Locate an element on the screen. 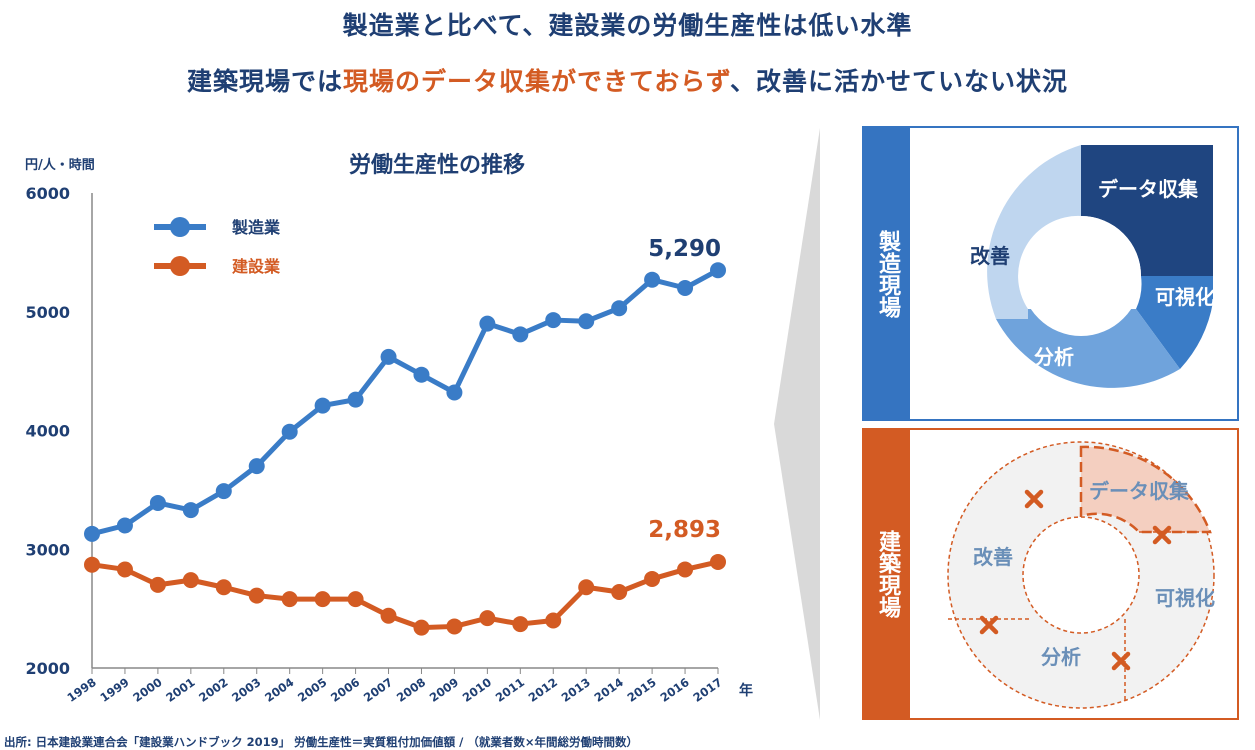  legend-marker-manufacturing is located at coordinates (180, 227).